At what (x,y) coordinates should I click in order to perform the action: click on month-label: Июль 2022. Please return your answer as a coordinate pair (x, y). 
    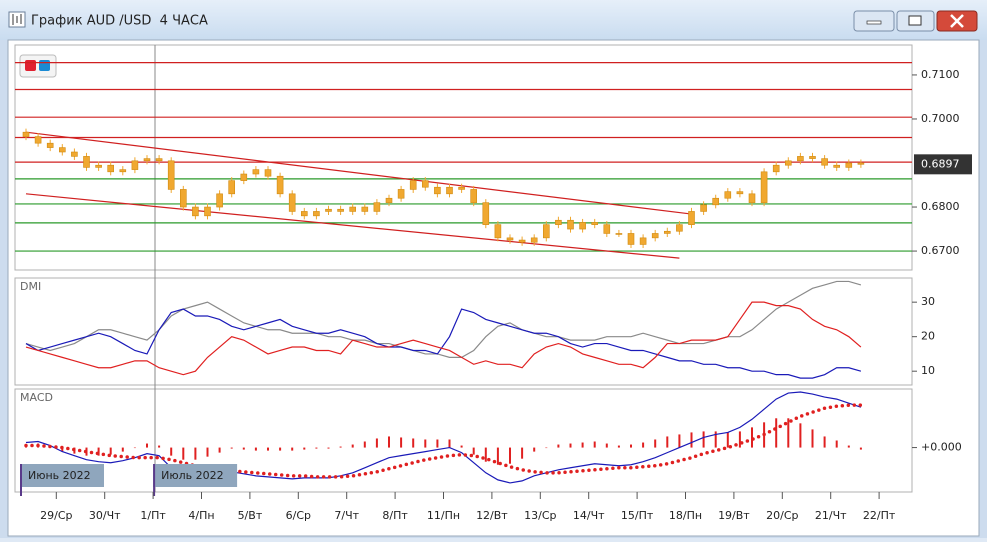
    Looking at the image, I should click on (192, 475).